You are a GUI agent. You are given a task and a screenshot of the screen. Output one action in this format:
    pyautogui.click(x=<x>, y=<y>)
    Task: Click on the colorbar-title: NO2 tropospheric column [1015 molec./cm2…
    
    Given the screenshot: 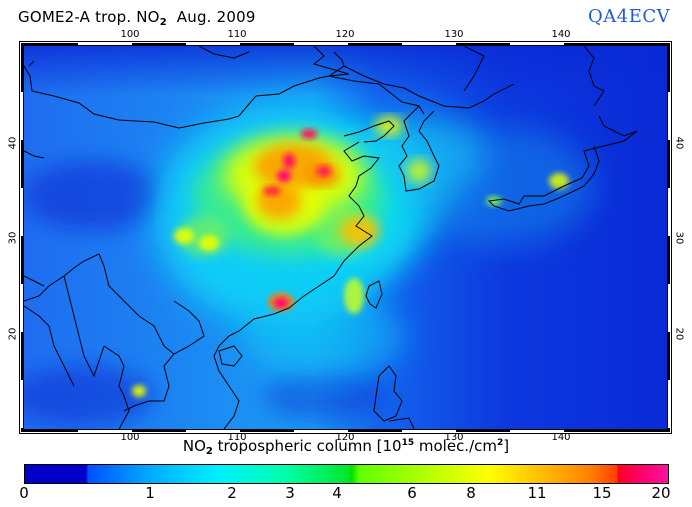 What is the action you would take?
    pyautogui.click(x=346, y=447)
    